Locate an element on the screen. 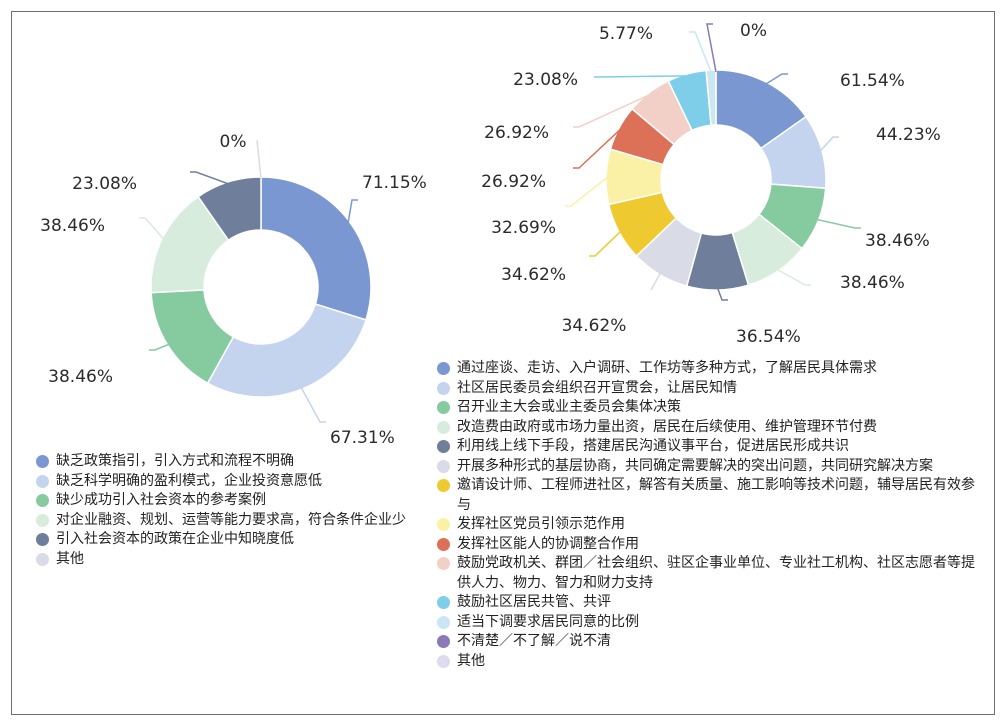  chart2-legend-item-8: 发挥社区党员引领示范作用 is located at coordinates (711, 525).